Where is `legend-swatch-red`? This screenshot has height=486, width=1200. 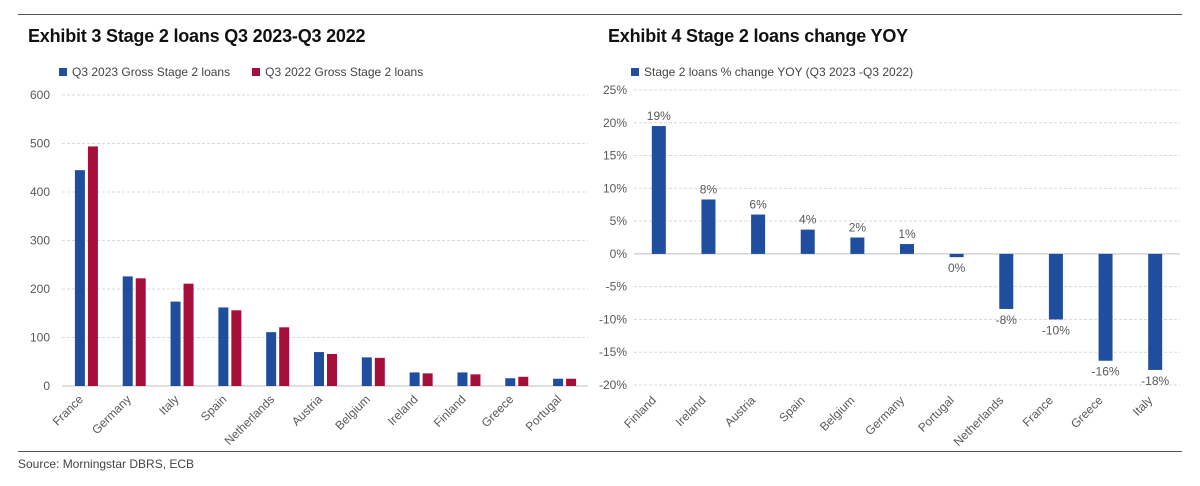
legend-swatch-red is located at coordinates (256, 72).